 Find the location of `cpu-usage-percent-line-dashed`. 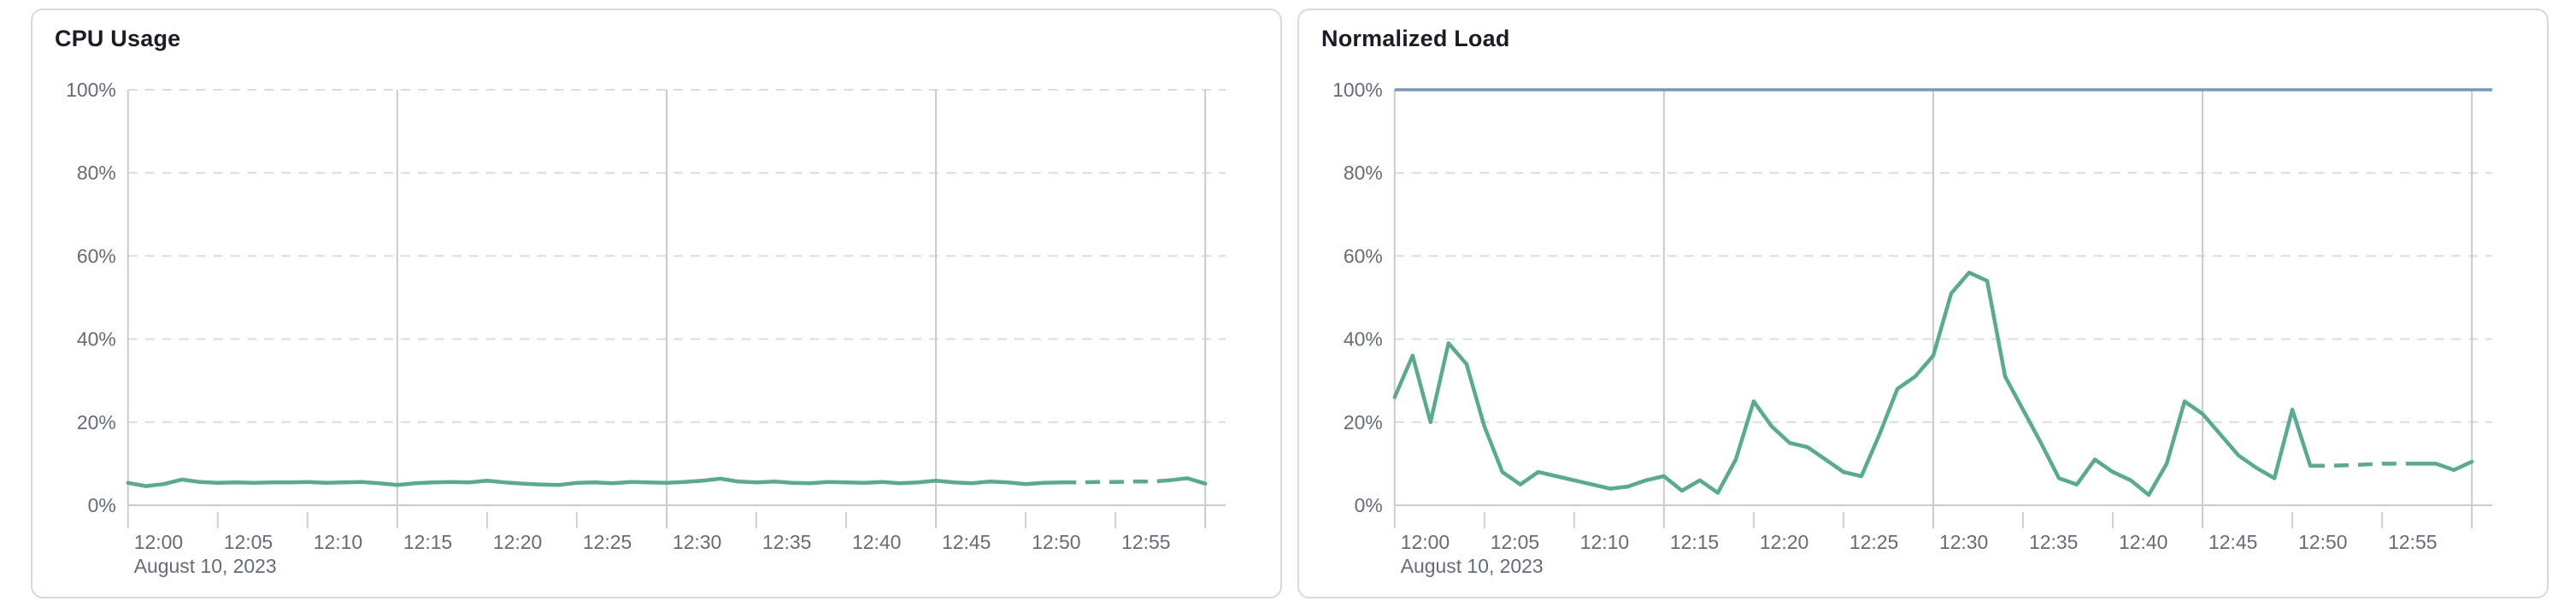

cpu-usage-percent-line-dashed is located at coordinates (1116, 481).